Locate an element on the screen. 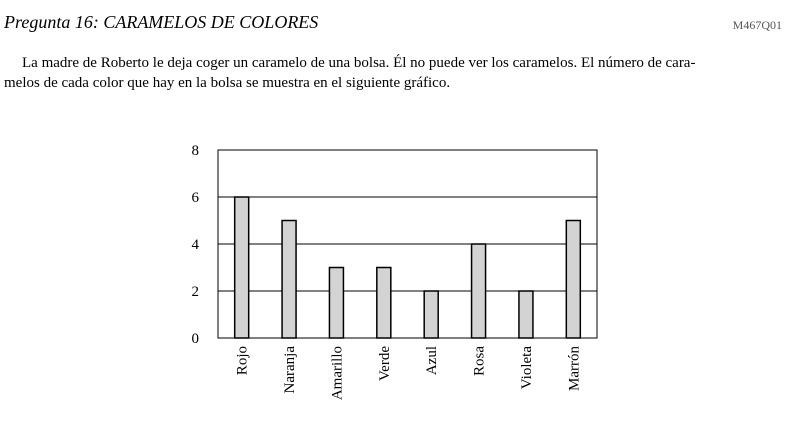 Image resolution: width=786 pixels, height=422 pixels. x-tick-label-2: Amarillo is located at coordinates (337, 373).